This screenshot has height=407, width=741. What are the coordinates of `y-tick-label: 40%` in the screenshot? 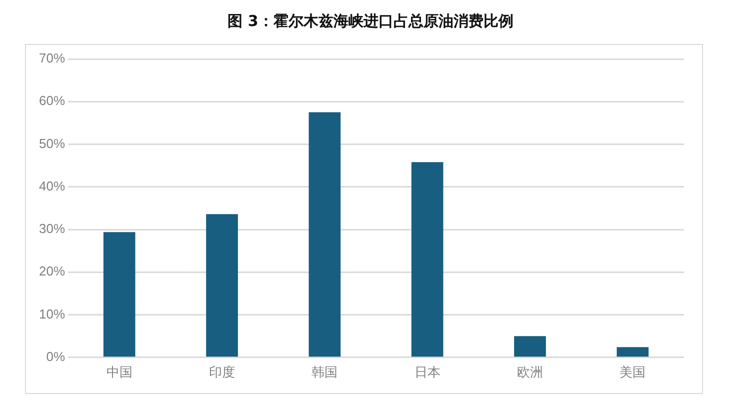 It's located at (52, 186).